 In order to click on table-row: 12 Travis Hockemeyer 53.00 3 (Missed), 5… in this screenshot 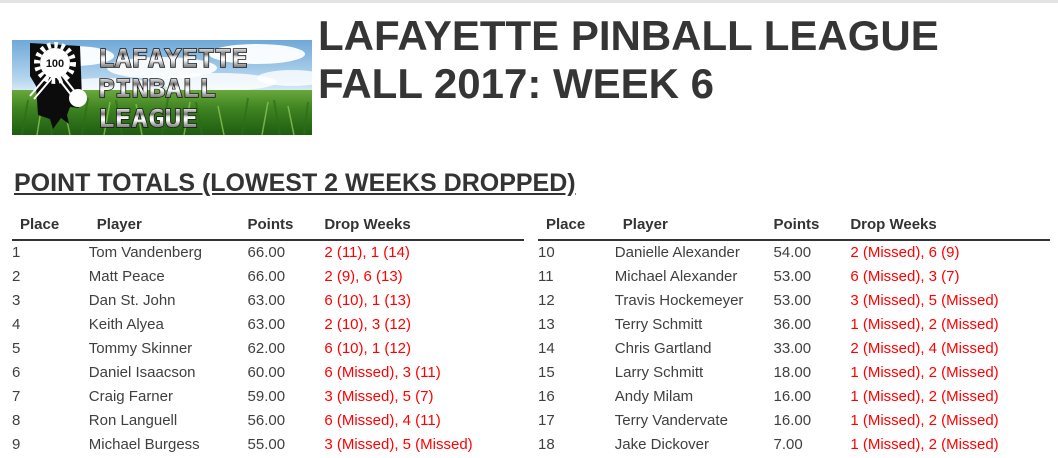, I will do `click(794, 301)`.